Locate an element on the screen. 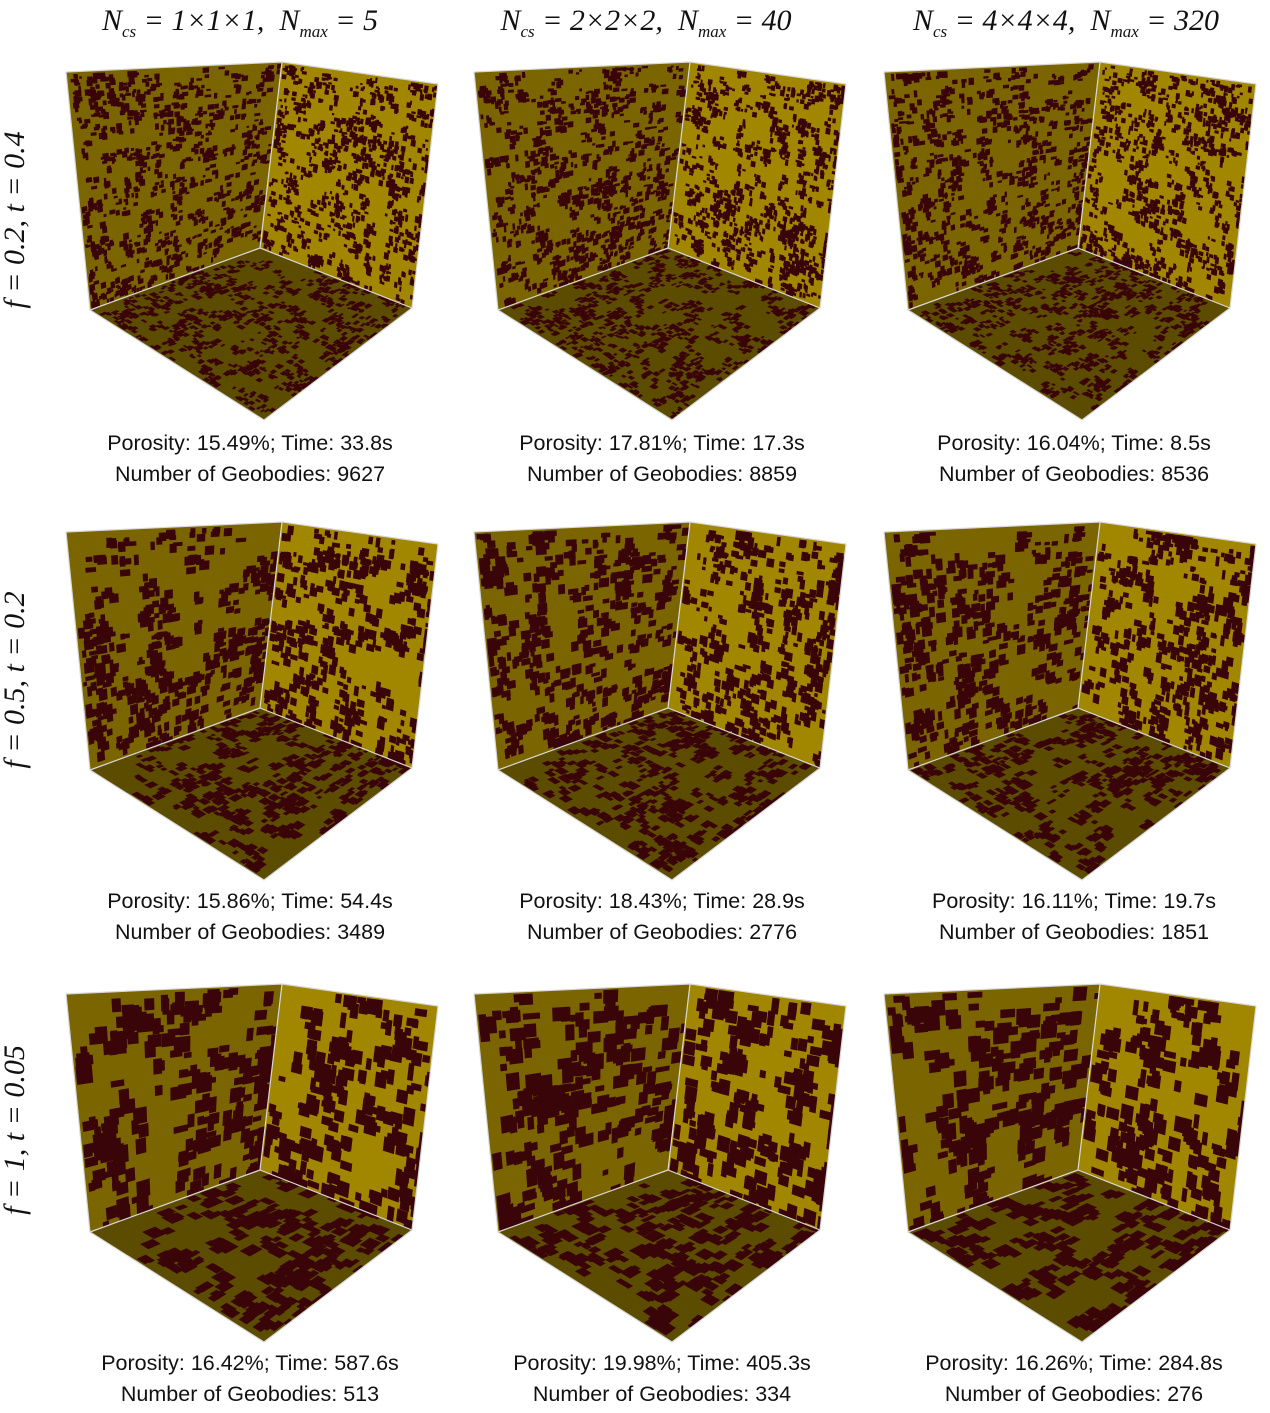 This screenshot has width=1270, height=1413. cube-r2-c3 is located at coordinates (1074, 698).